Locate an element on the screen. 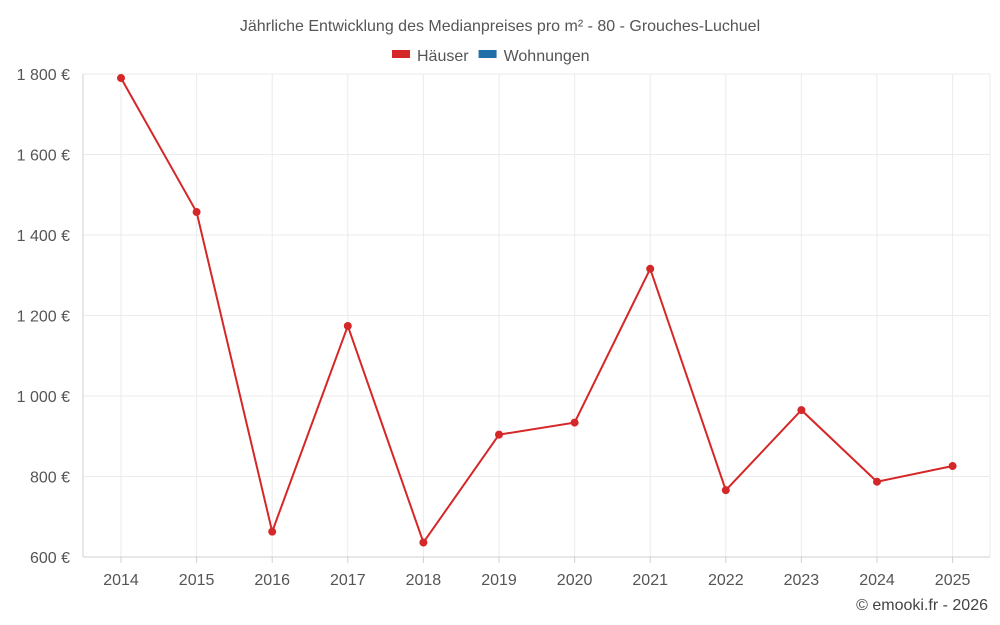 The image size is (1000, 625). legend: Häuser Wohnungen is located at coordinates (491, 56).